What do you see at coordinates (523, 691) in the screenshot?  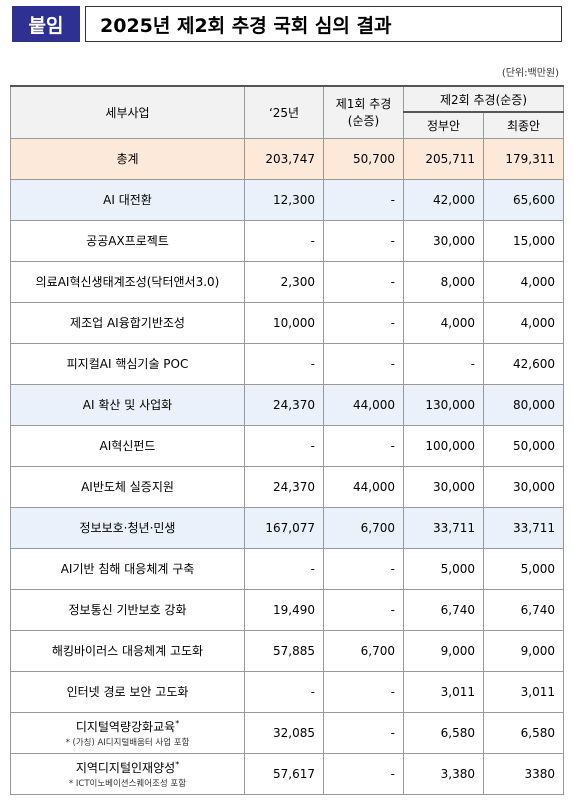 I see `cell-final: 3,011` at bounding box center [523, 691].